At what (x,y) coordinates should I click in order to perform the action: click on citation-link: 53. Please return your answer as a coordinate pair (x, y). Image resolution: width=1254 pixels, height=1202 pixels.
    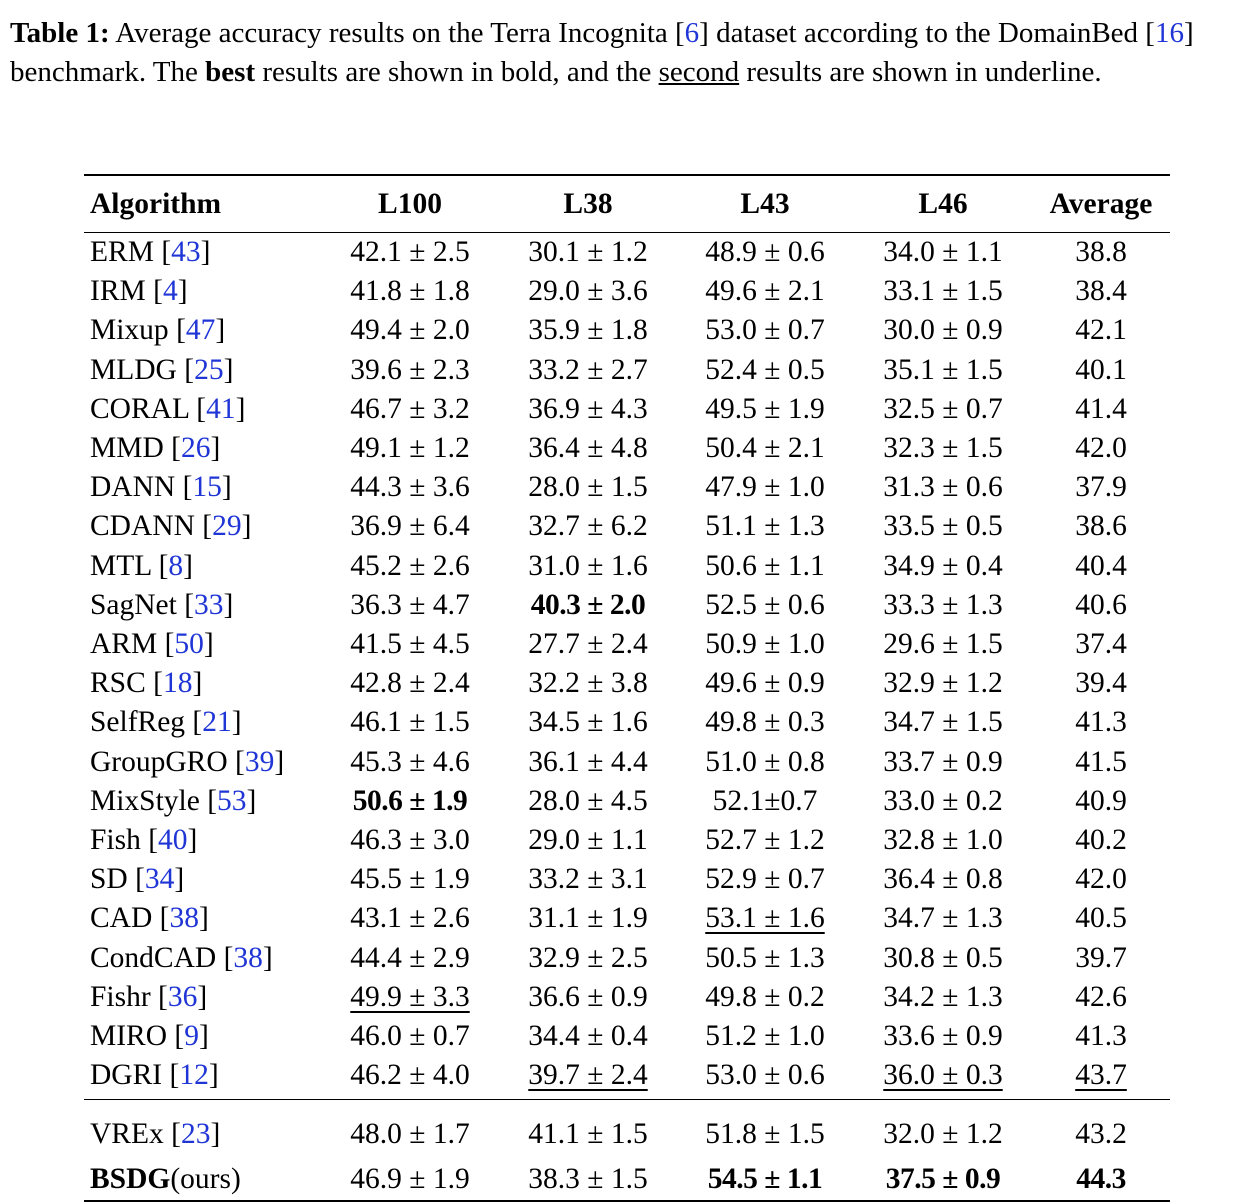
    Looking at the image, I should click on (232, 800).